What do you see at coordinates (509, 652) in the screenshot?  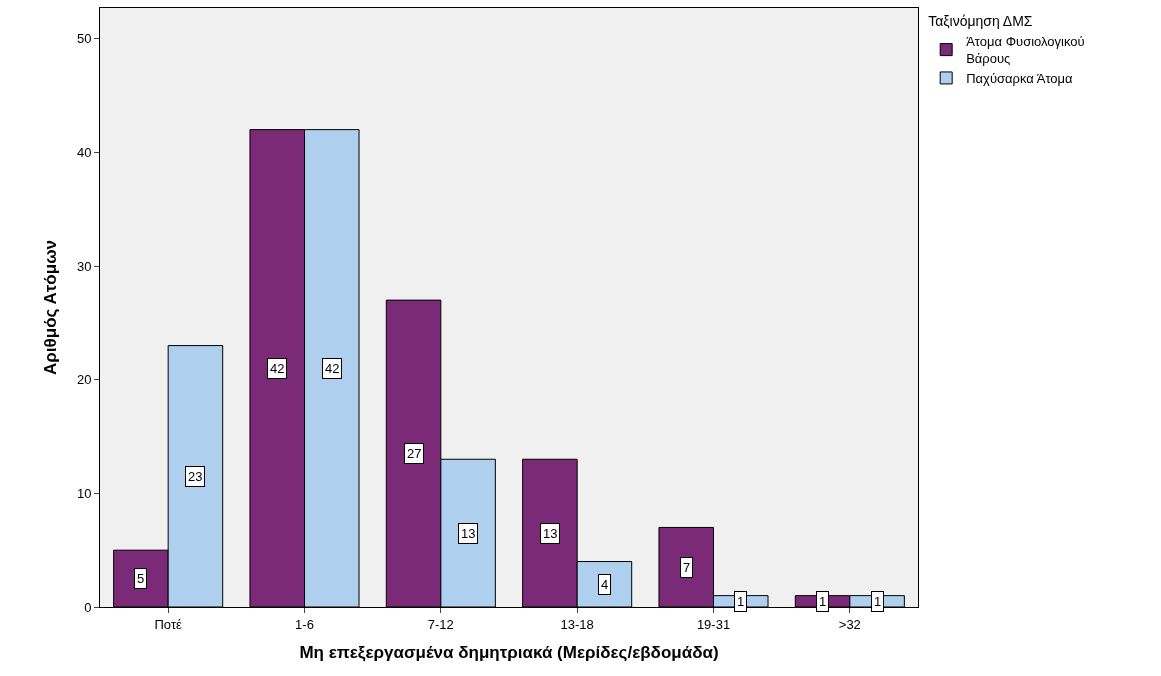 I see `x-axis-title: Μη επεξεργασμένα δημητριακά (Μερίδες/εβδομάδα)` at bounding box center [509, 652].